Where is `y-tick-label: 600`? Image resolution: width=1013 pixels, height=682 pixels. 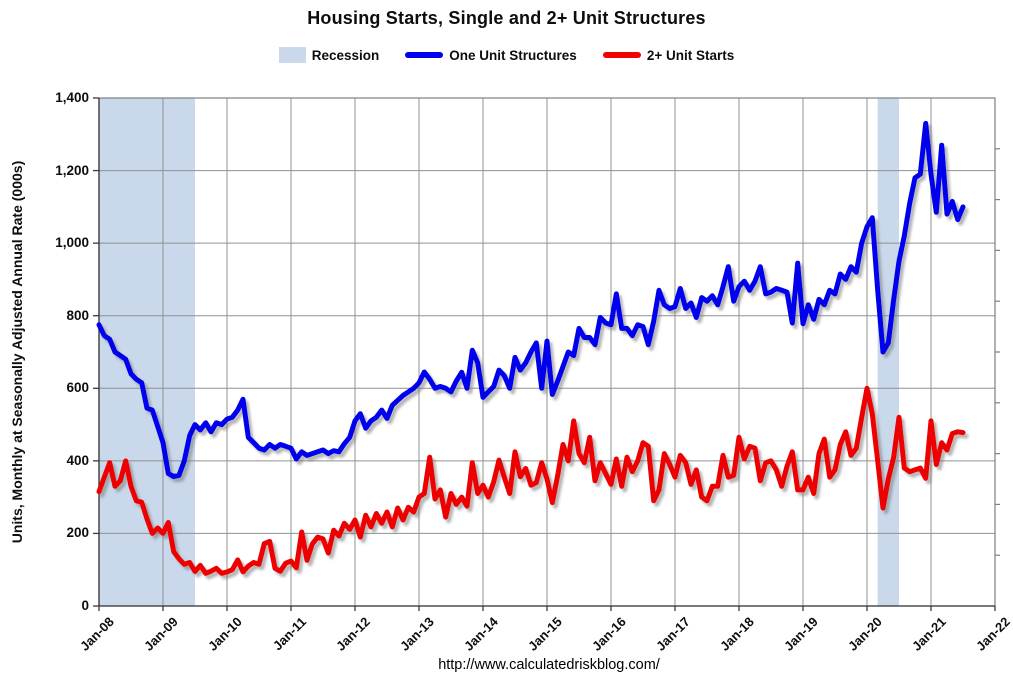 y-tick-label: 600 is located at coordinates (77, 388).